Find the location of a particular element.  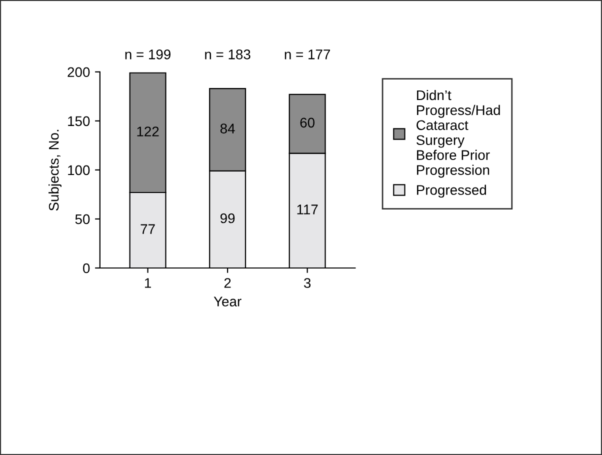

x-axis-title: Year is located at coordinates (228, 301).